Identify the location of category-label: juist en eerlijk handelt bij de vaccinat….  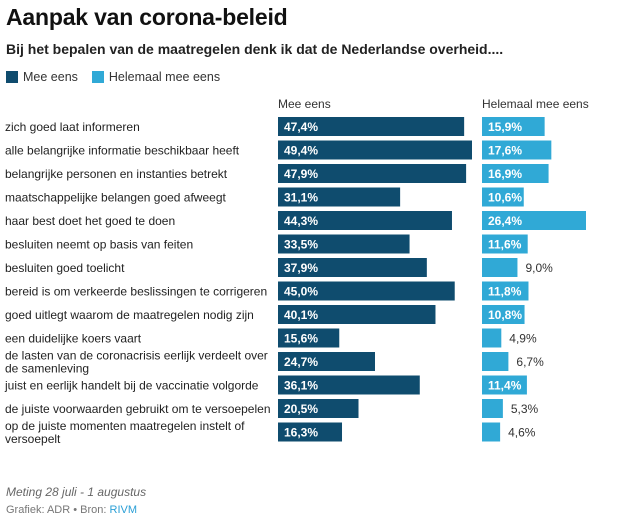
(131, 386).